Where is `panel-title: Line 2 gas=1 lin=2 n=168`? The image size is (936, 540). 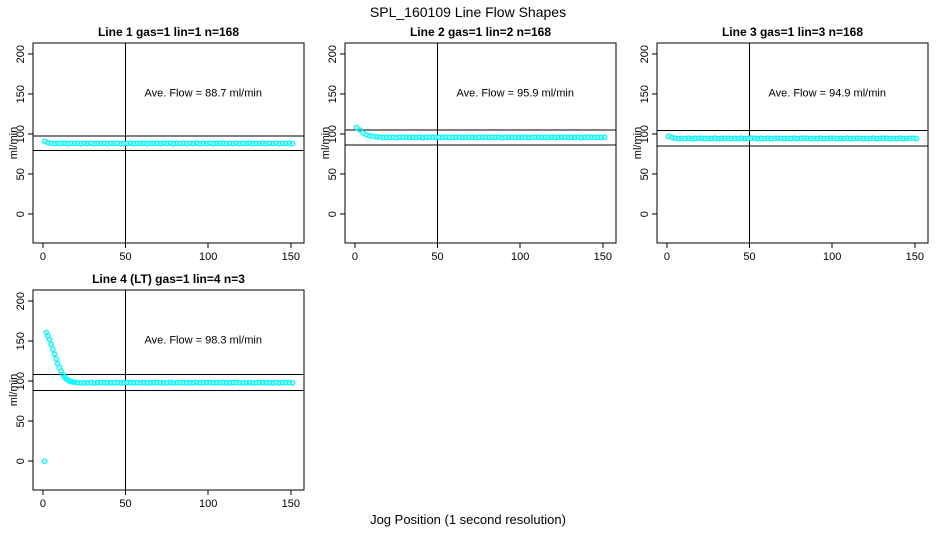 panel-title: Line 2 gas=1 lin=2 n=168 is located at coordinates (480, 32).